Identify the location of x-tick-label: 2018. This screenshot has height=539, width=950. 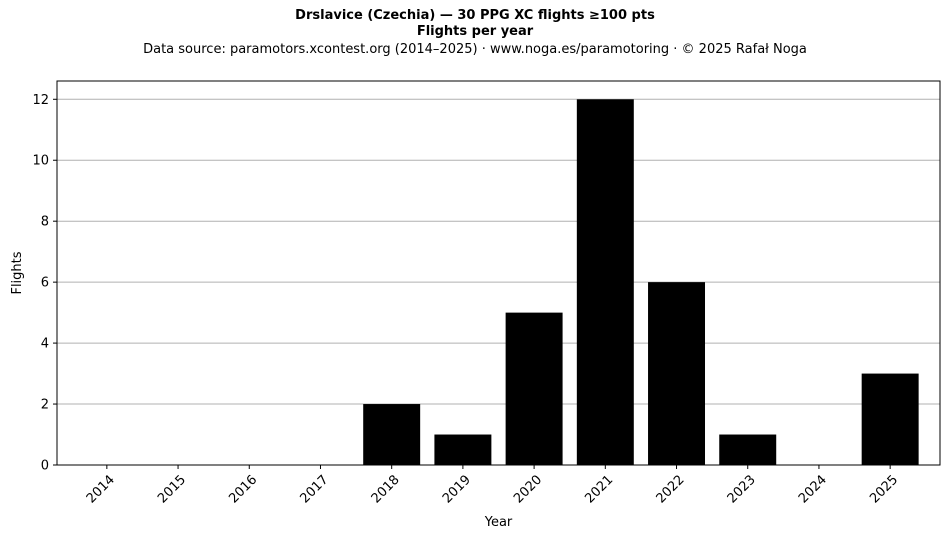
(386, 489).